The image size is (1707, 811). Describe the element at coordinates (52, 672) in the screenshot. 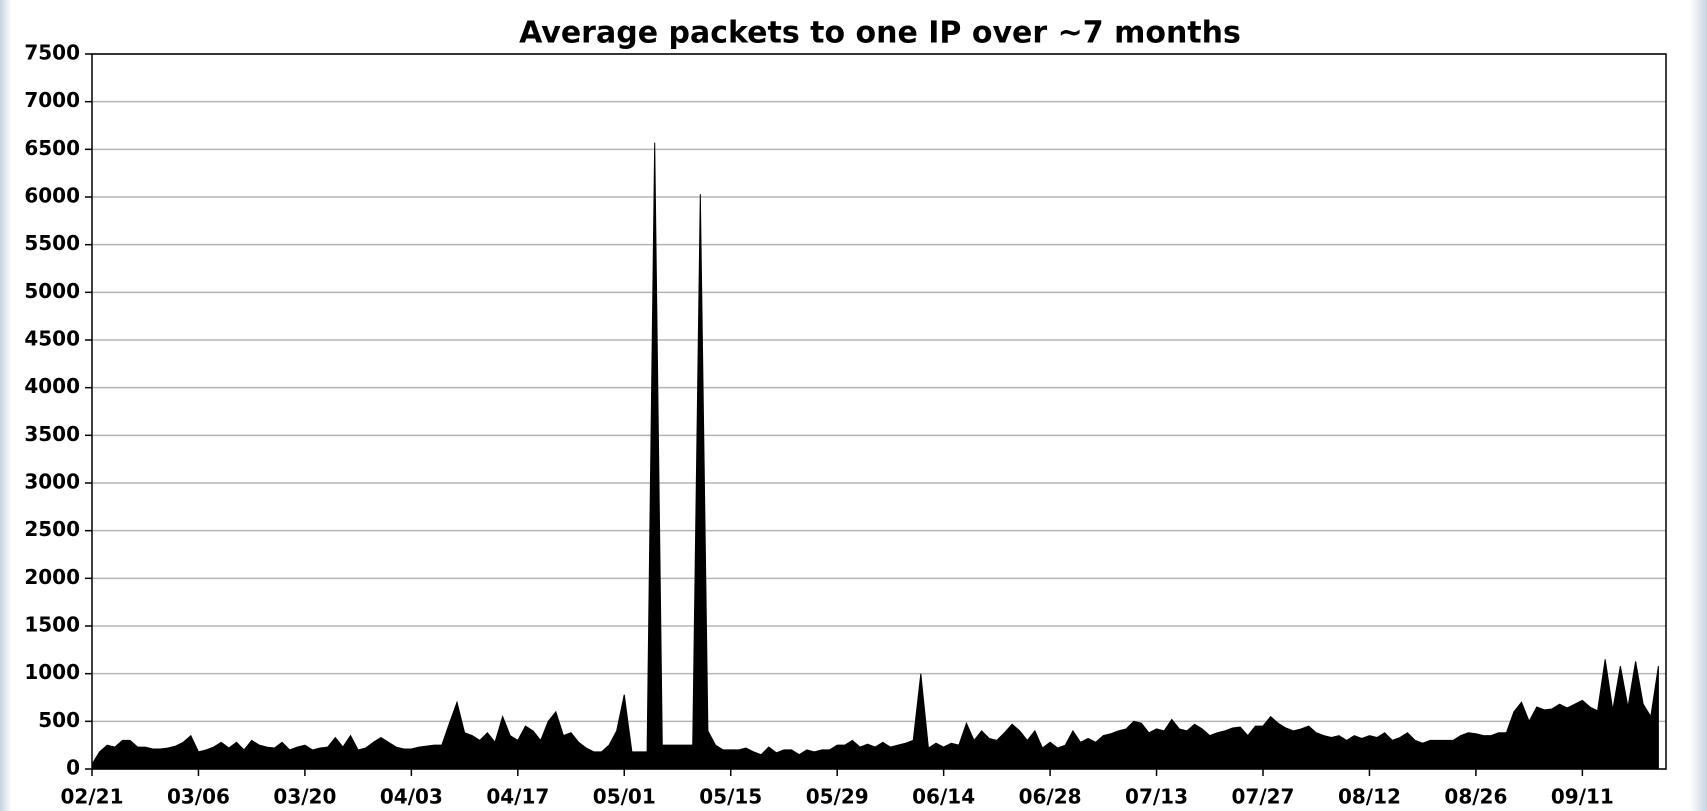

I see `y-tick-label: 1000` at that location.